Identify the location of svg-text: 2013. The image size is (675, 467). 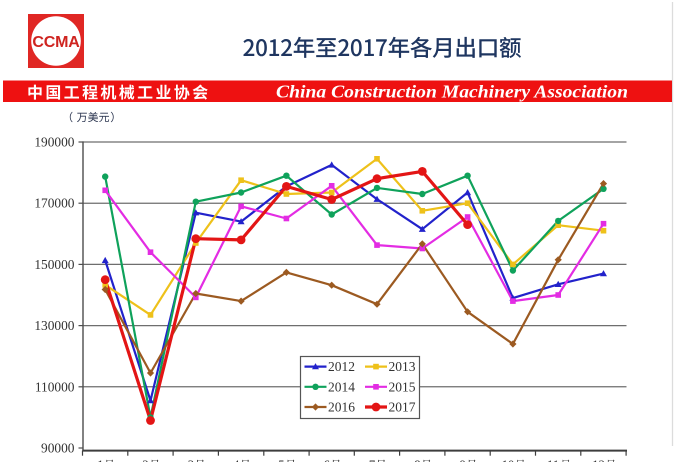
(402, 366).